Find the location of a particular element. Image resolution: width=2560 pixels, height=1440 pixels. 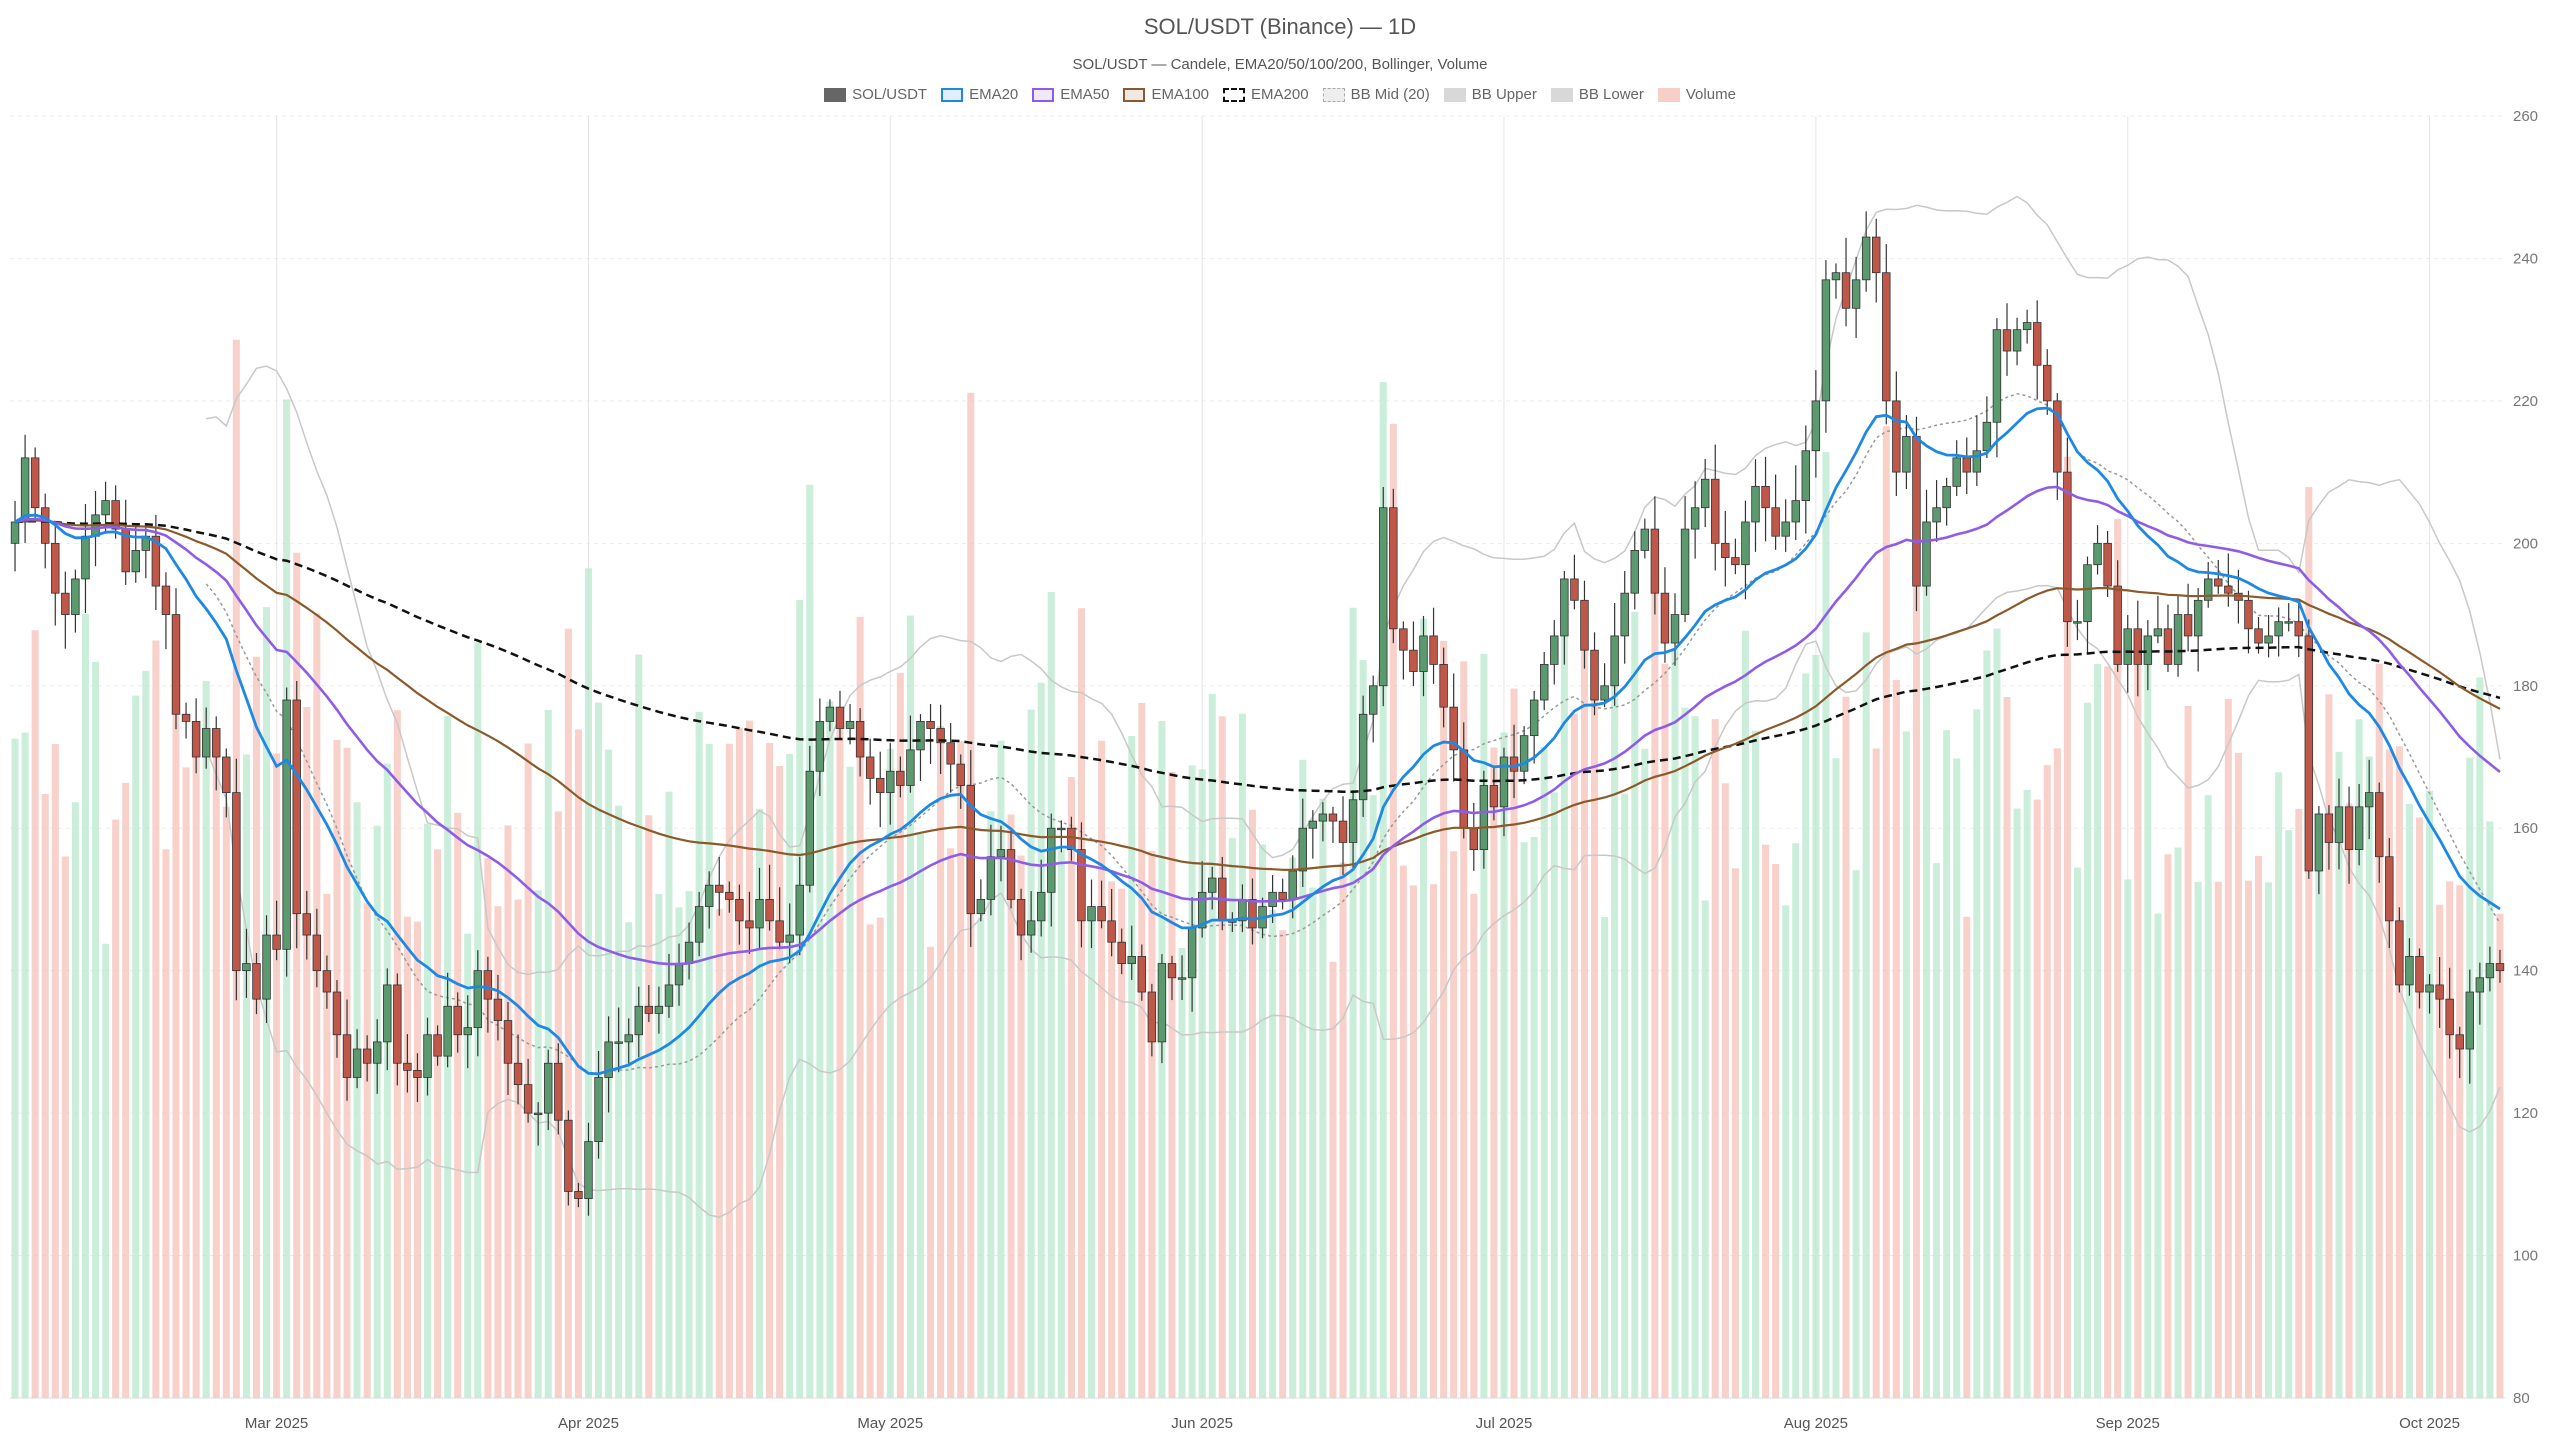

legend-item: BB Mid (20) is located at coordinates (1376, 94).